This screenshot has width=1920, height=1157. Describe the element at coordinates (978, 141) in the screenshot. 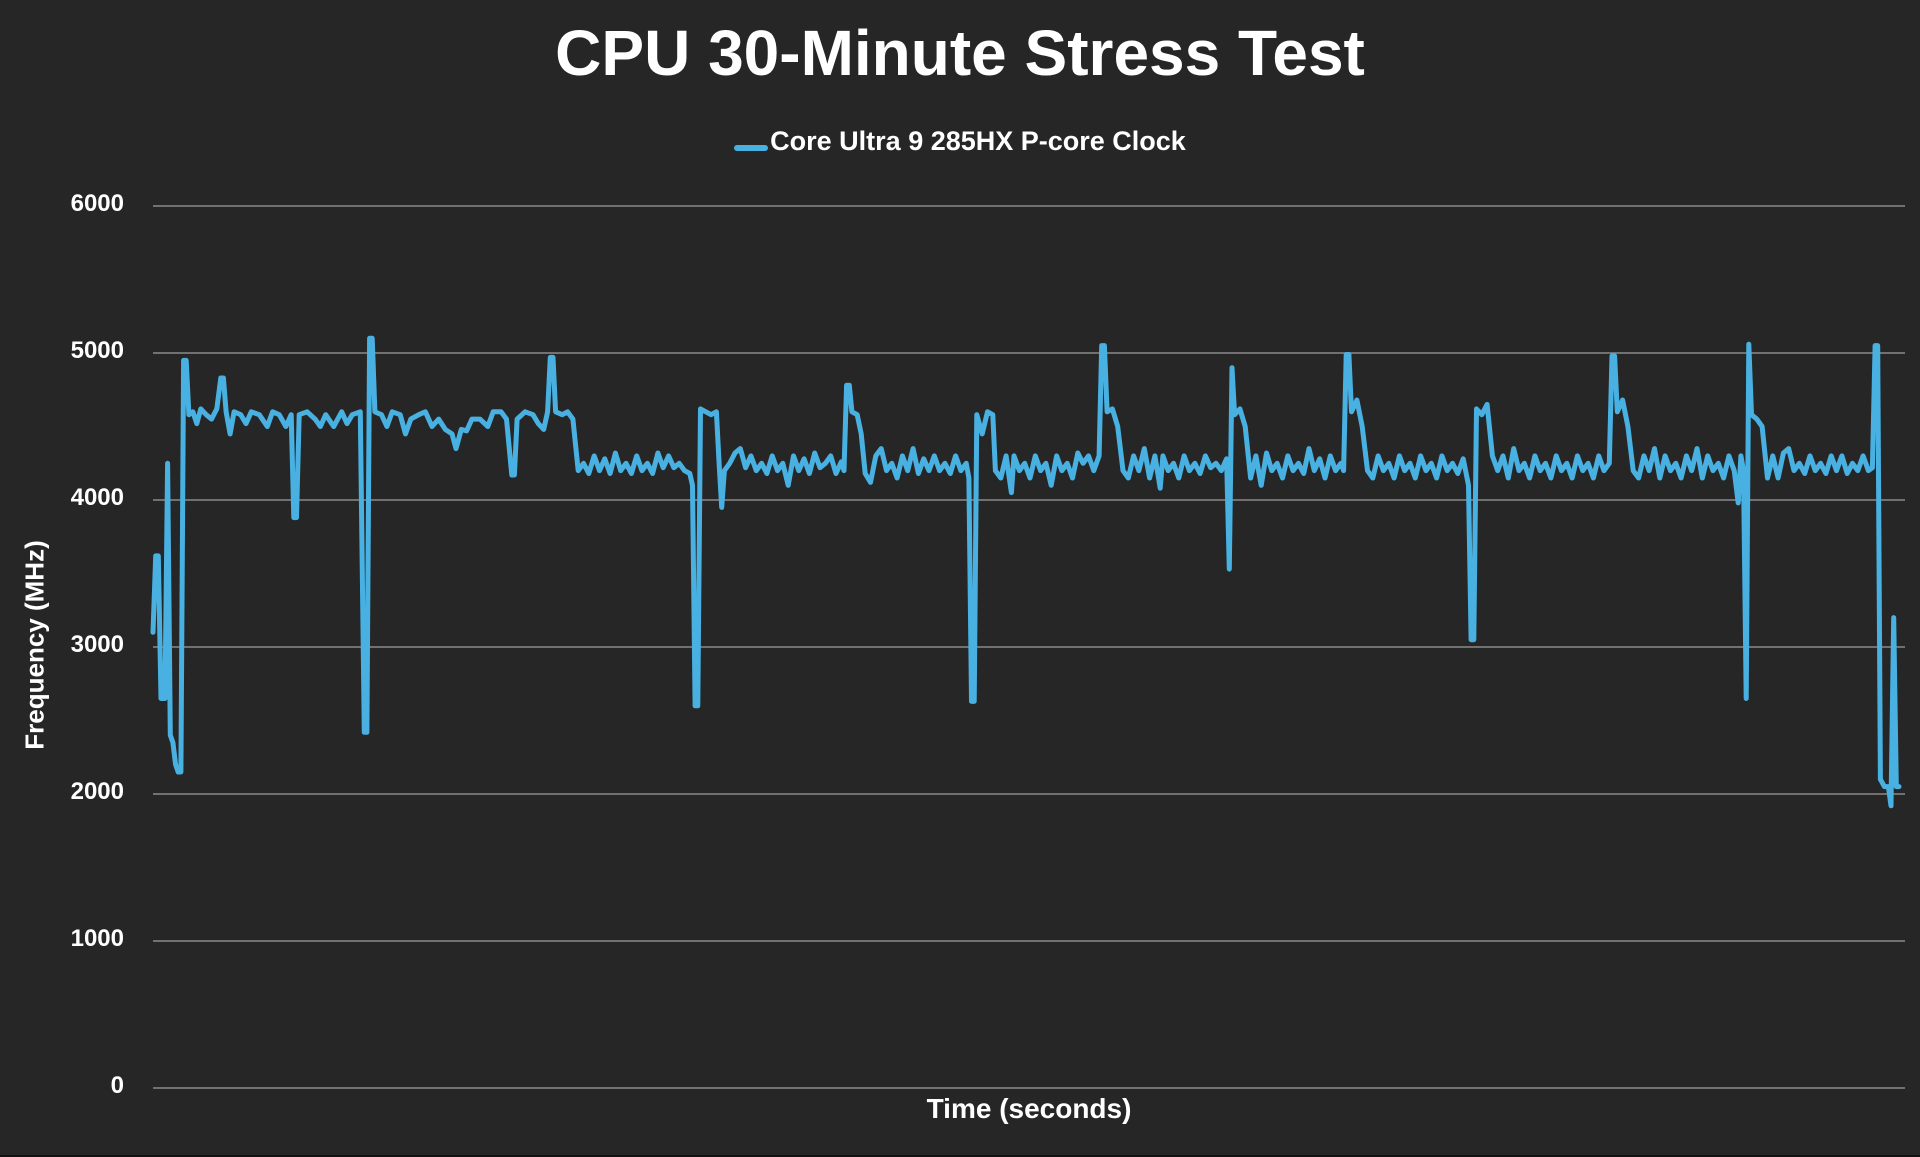

I see `legend-label: Core Ultra 9 285HX P-core Clock` at that location.